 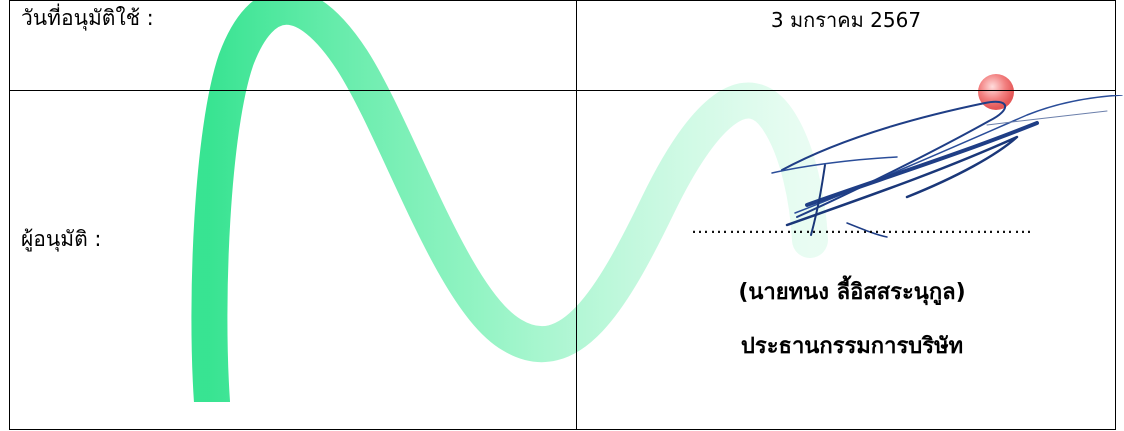 What do you see at coordinates (852, 346) in the screenshot?
I see `approver-position: ประธานกรรมการบริษัท` at bounding box center [852, 346].